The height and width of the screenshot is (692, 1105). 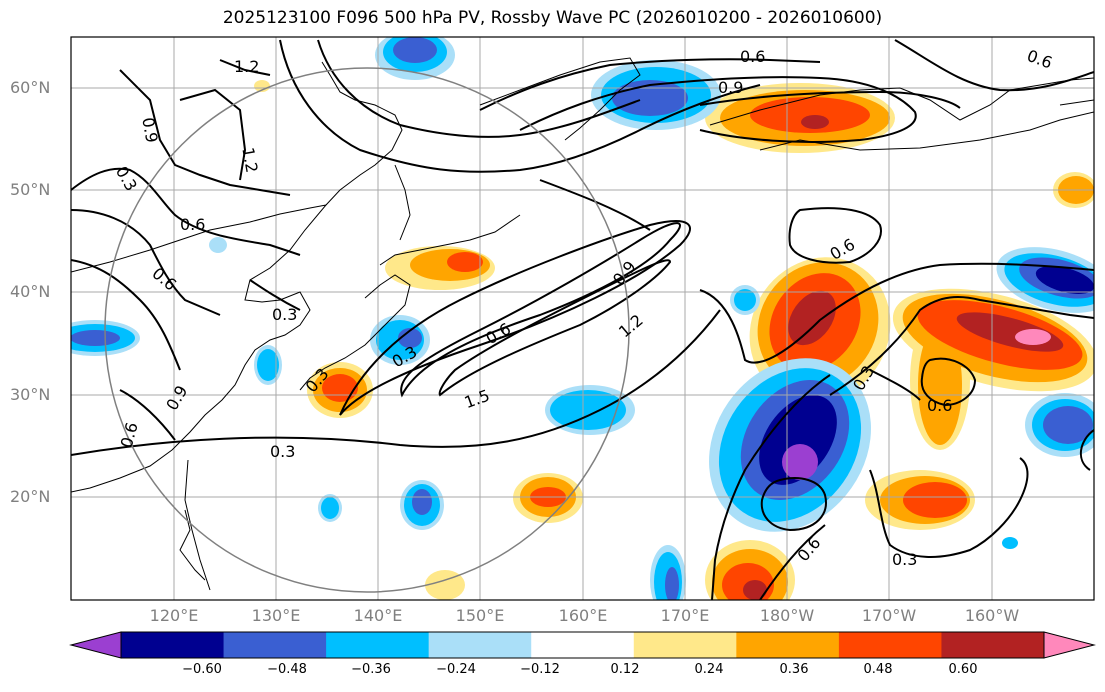 I want to click on colorbar-extend-min, so click(x=95, y=645).